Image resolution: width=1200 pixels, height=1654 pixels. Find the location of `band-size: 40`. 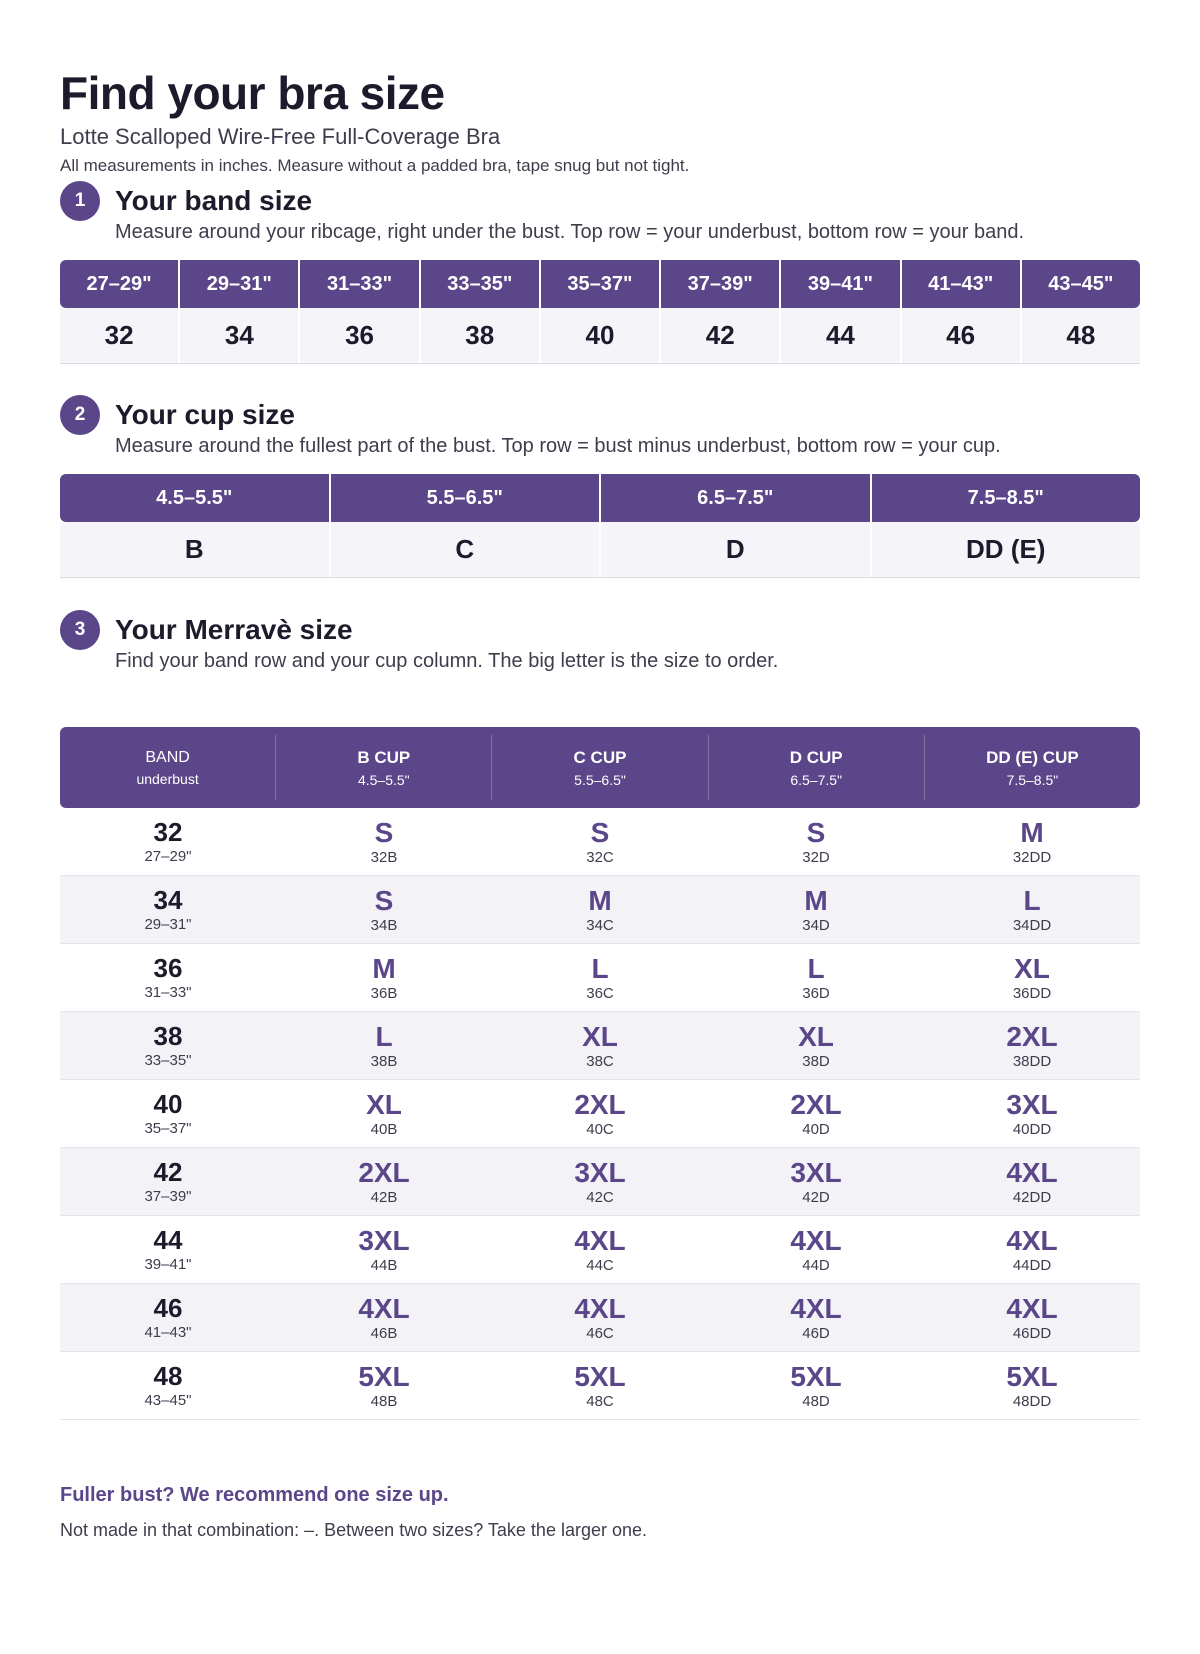

band-size: 40 is located at coordinates (601, 335).